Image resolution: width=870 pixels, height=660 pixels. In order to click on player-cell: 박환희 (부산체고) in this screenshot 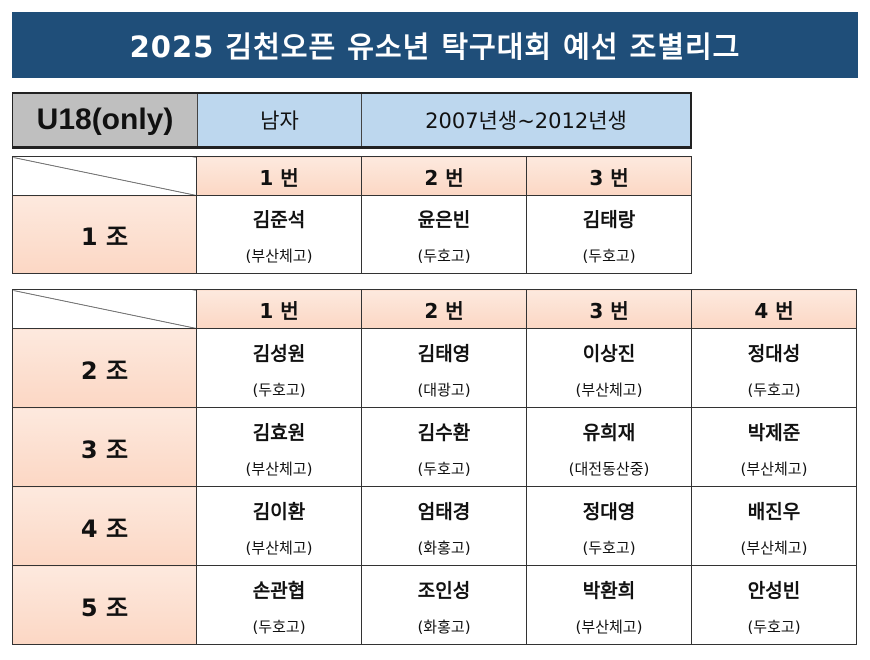, I will do `click(609, 605)`.